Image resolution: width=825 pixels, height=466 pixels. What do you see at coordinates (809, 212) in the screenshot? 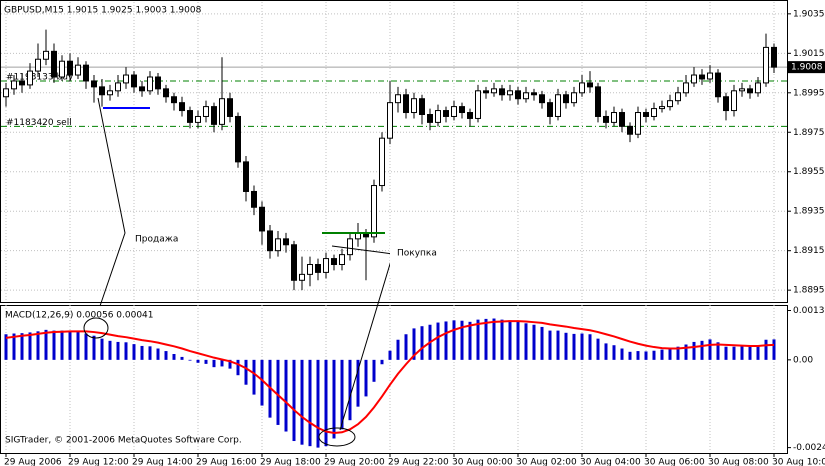
I see `y-tick-label: 1.8935` at bounding box center [809, 212].